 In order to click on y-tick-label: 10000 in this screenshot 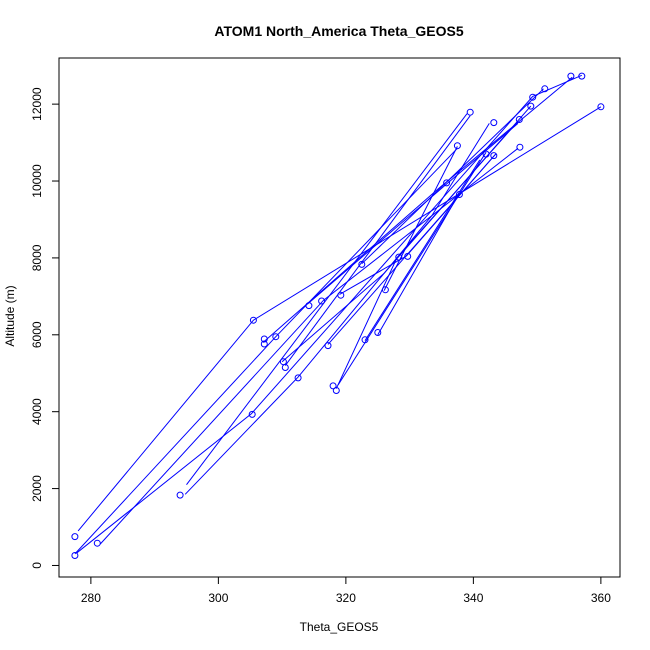, I will do `click(37, 181)`.